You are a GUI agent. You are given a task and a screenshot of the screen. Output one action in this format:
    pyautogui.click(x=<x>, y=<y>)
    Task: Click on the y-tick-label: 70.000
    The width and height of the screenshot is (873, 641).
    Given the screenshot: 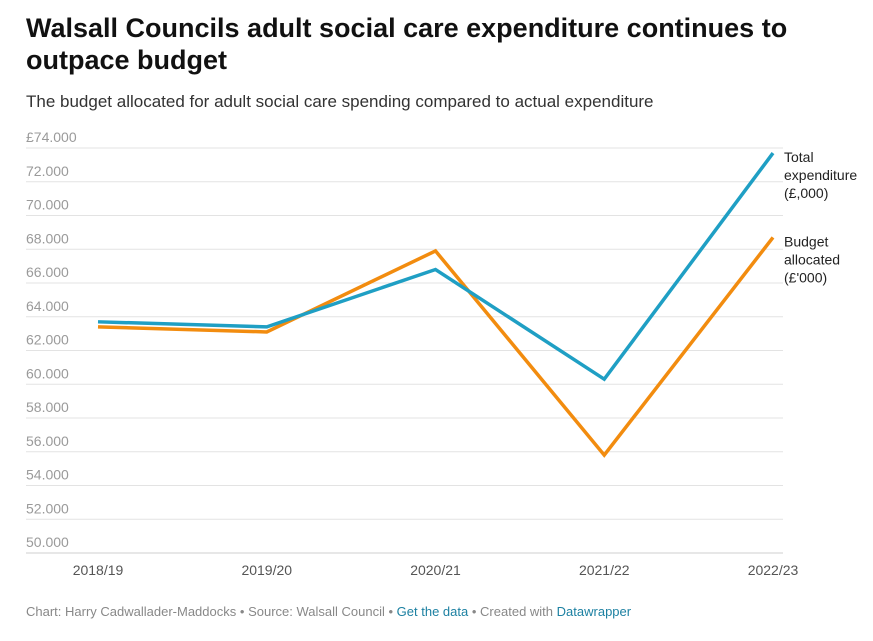 What is the action you would take?
    pyautogui.click(x=47, y=205)
    